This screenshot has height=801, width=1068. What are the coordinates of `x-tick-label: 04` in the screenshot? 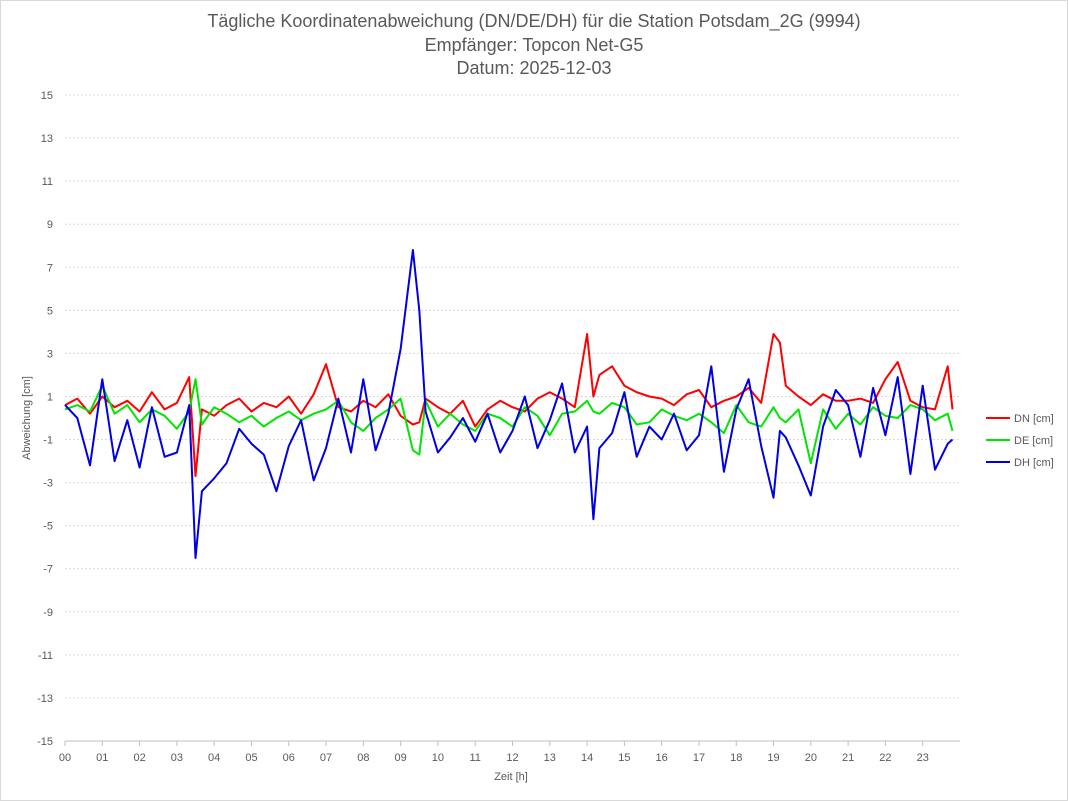 It's located at (214, 758).